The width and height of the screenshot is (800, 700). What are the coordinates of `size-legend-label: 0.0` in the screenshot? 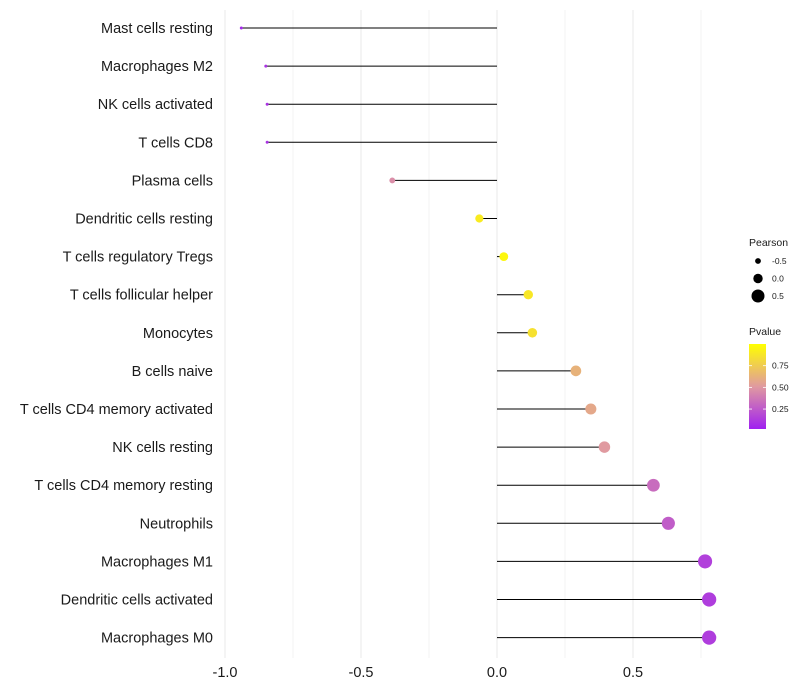 It's located at (778, 279).